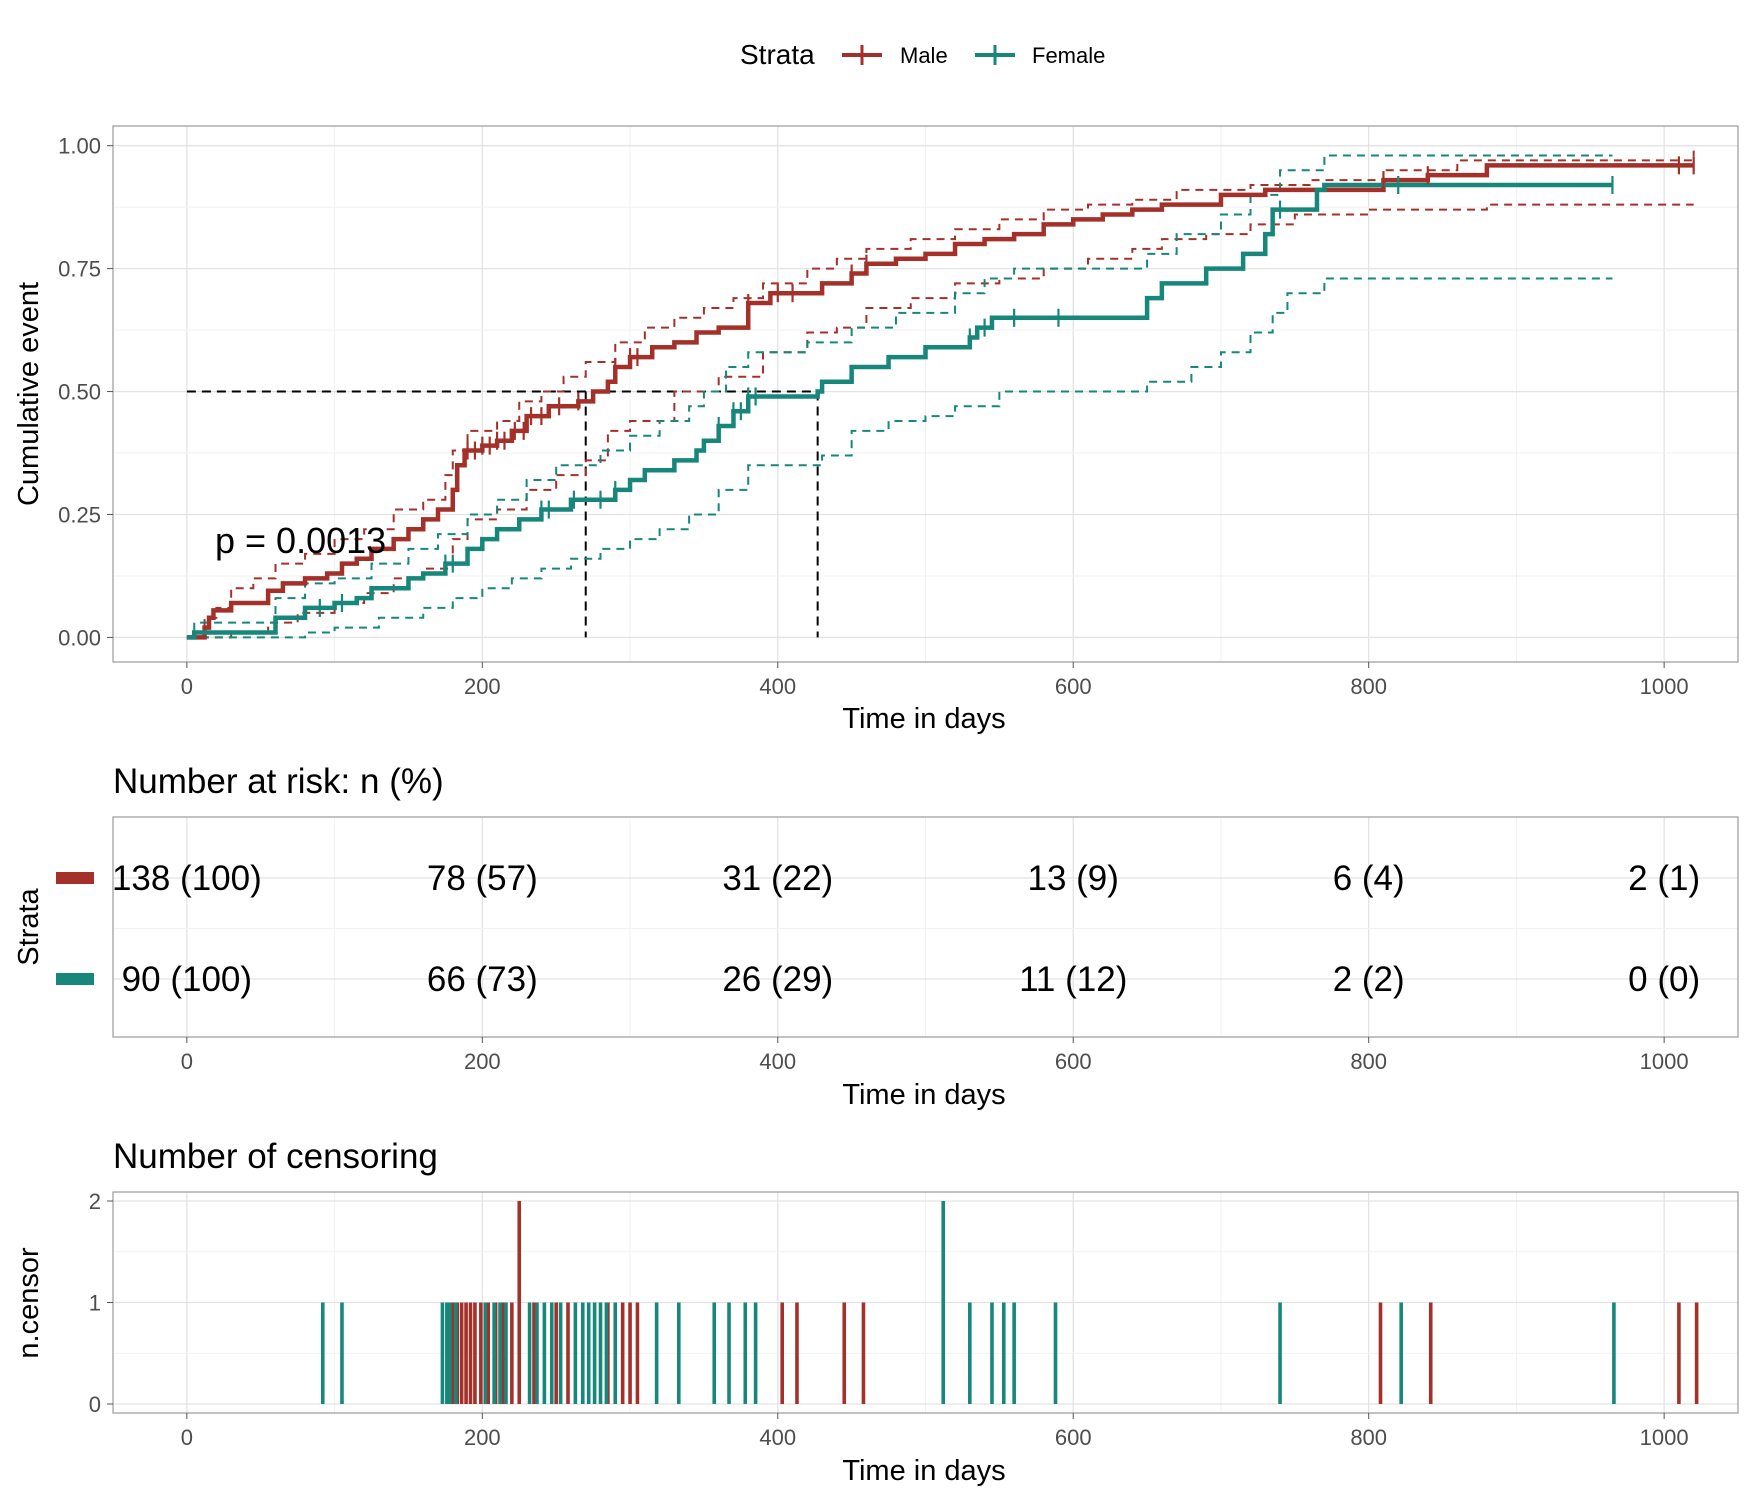  I want to click on risk-cell-male: 138 (100), so click(187, 878).